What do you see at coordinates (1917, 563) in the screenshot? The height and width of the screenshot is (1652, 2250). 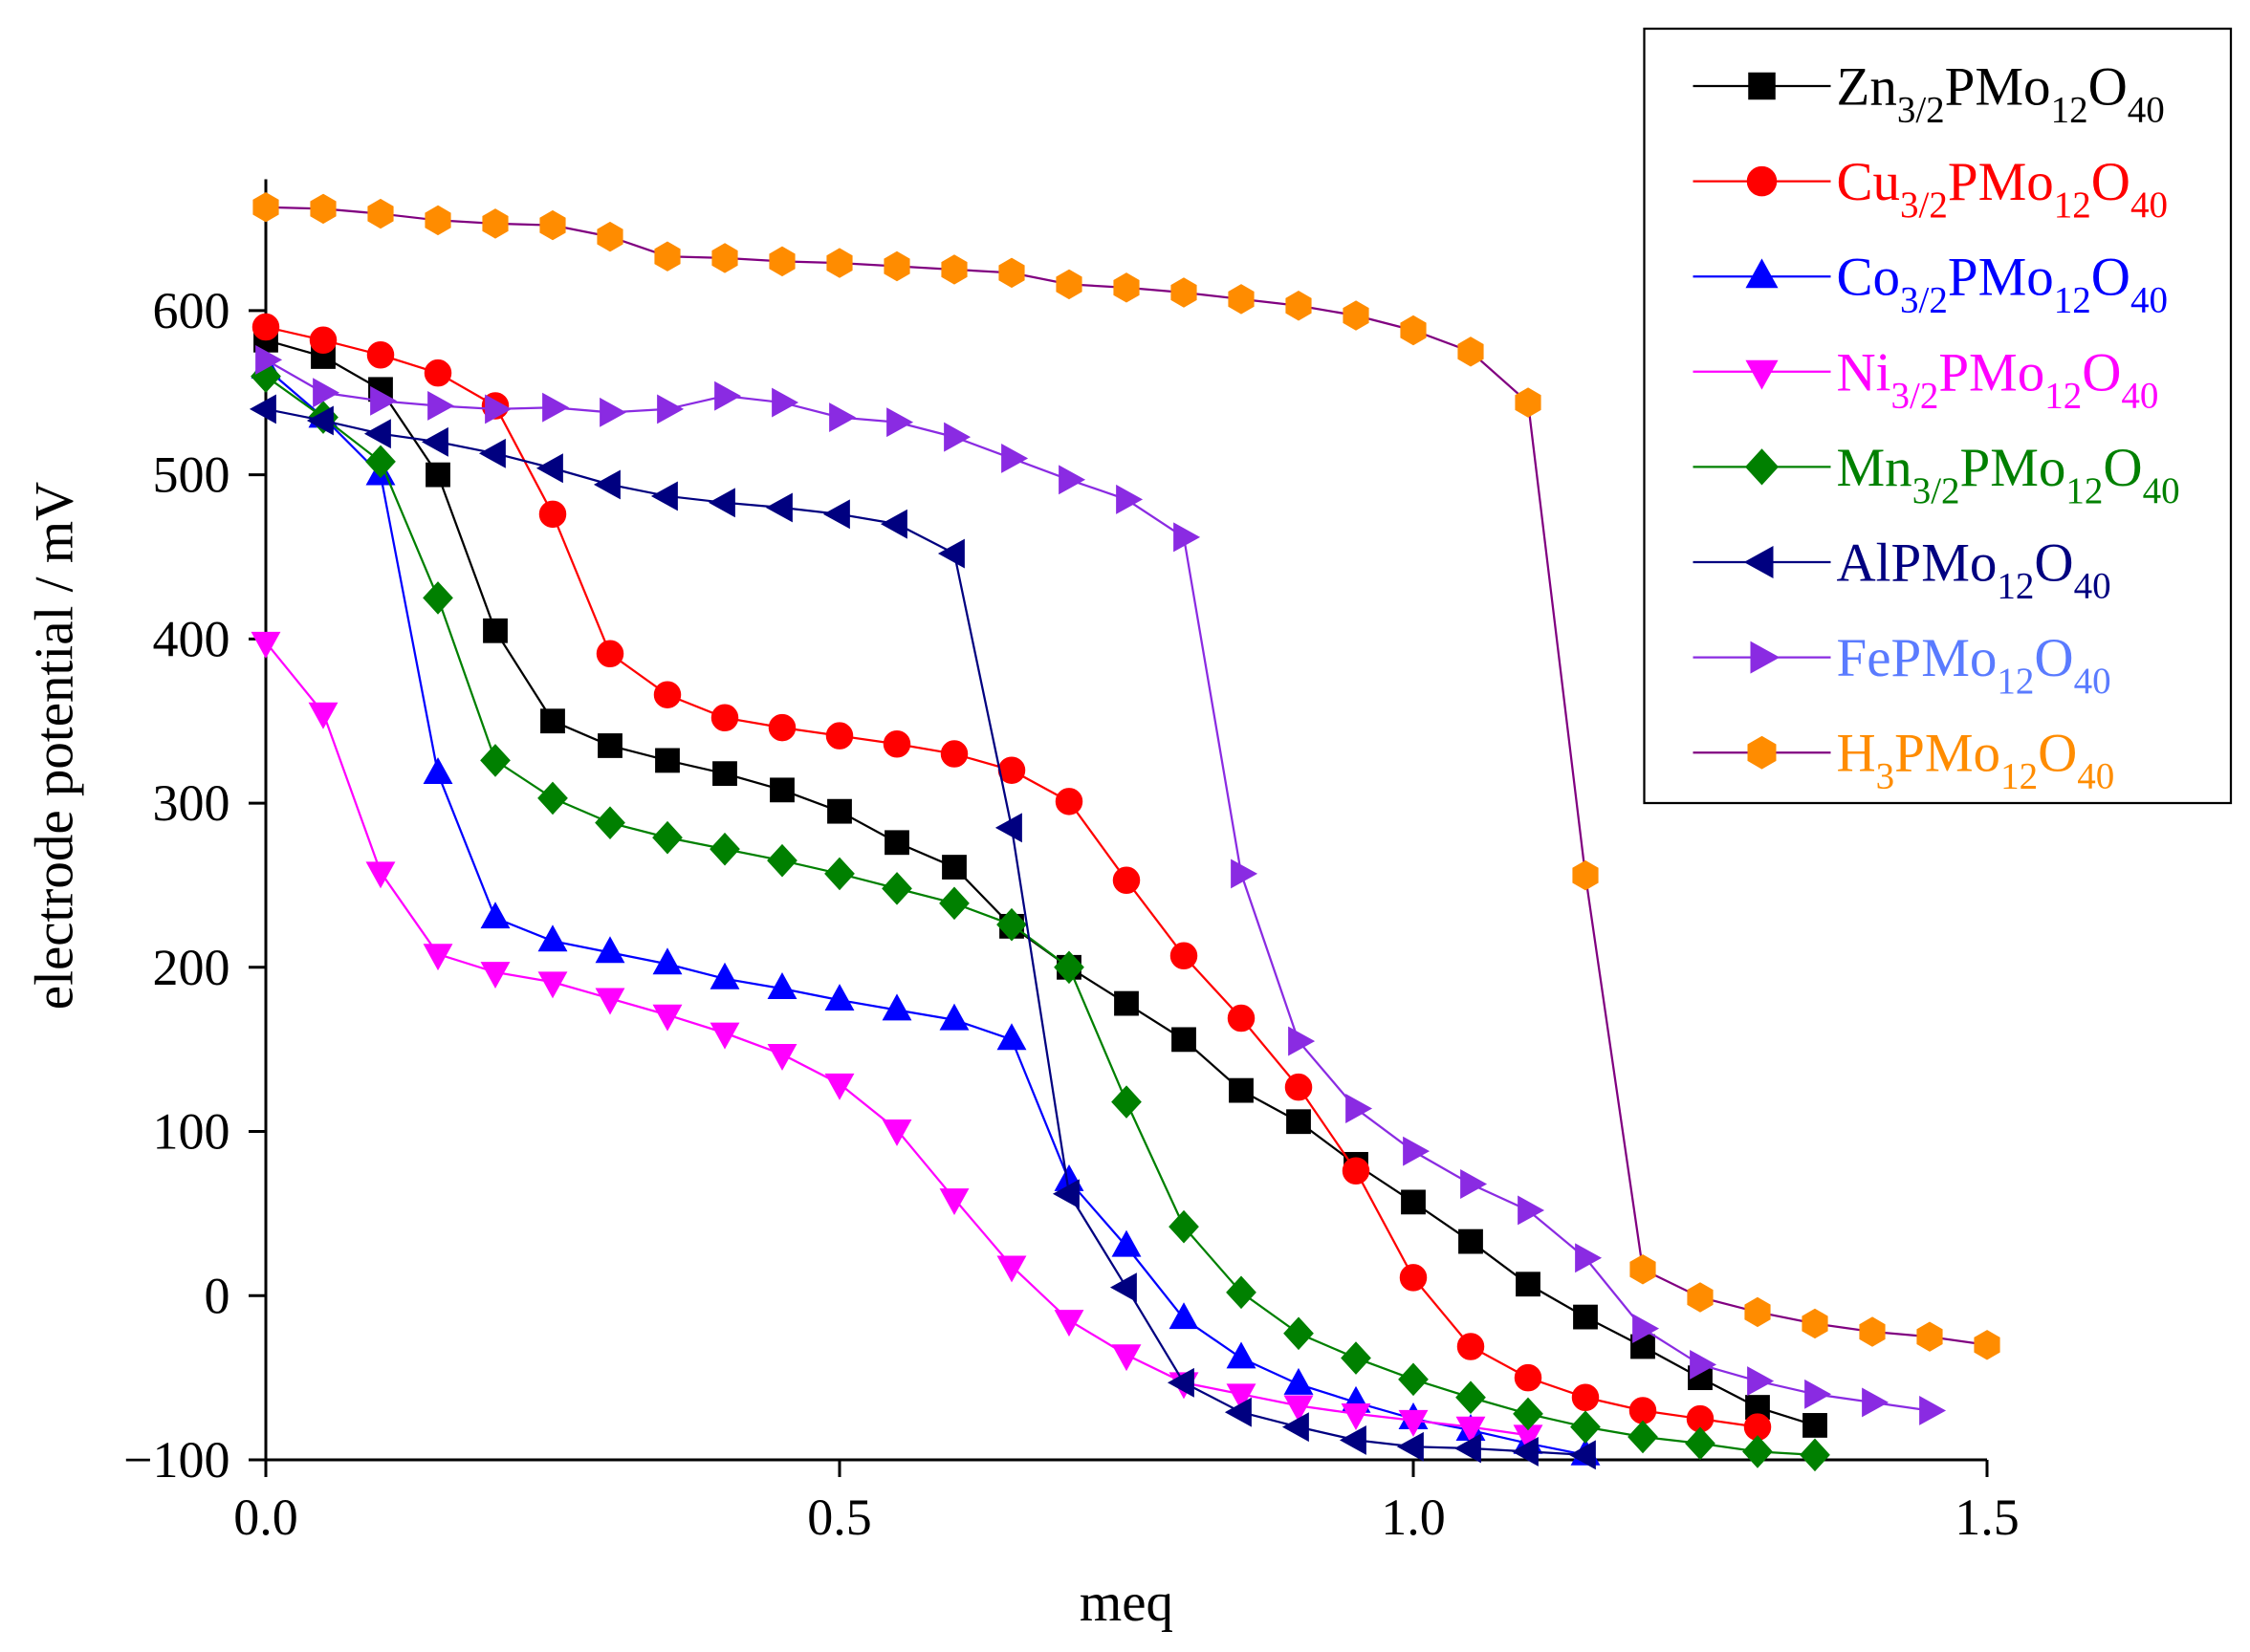 I see `text-part: AlPMo` at bounding box center [1917, 563].